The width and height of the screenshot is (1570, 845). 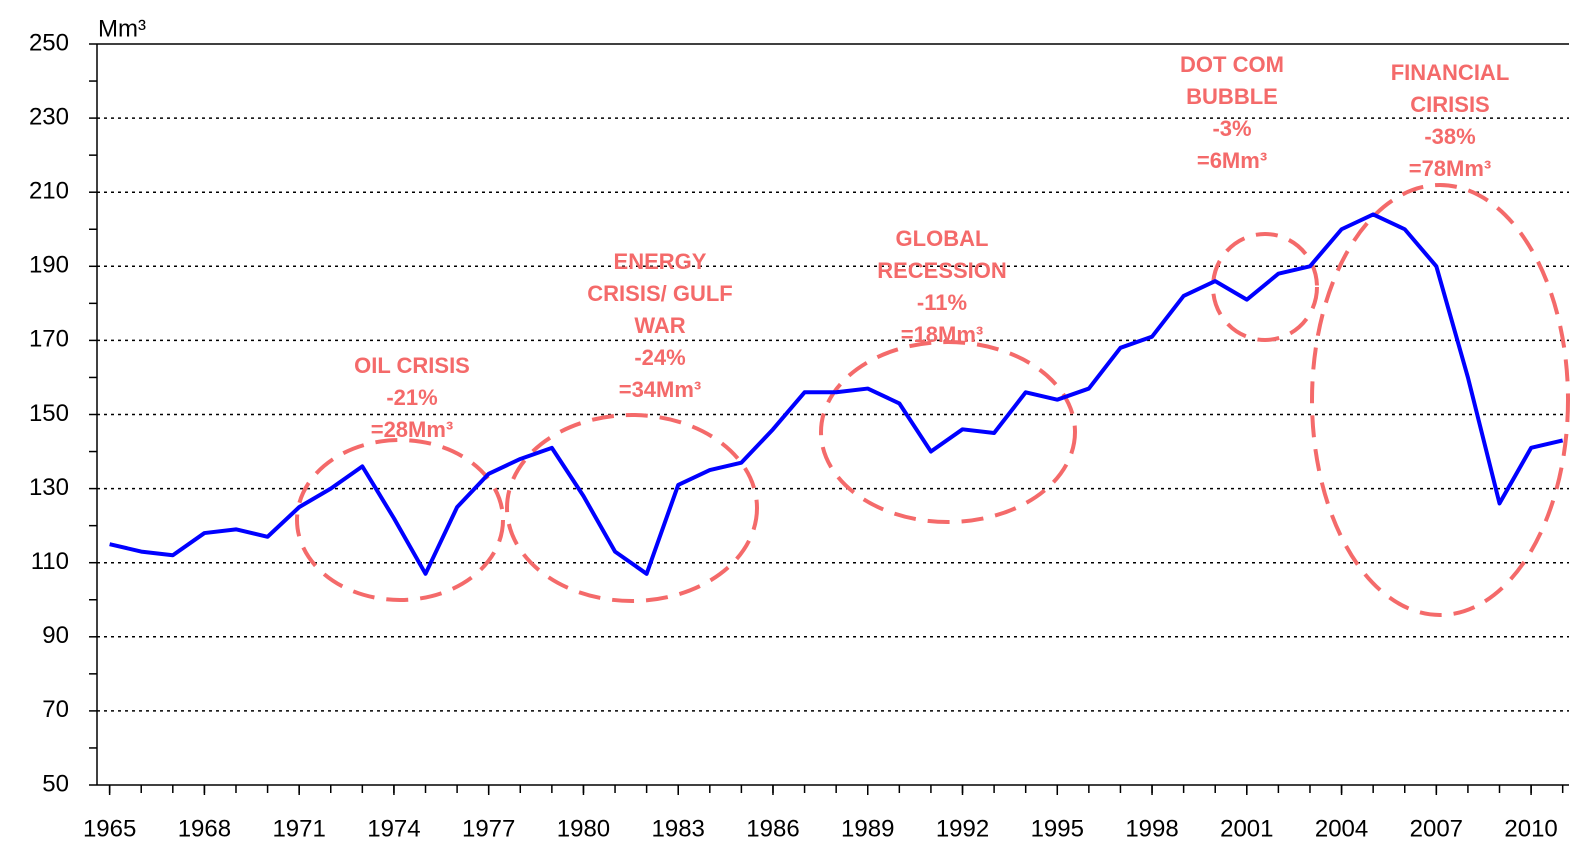 I want to click on x-tick-label: 2004, so click(x=1341, y=828).